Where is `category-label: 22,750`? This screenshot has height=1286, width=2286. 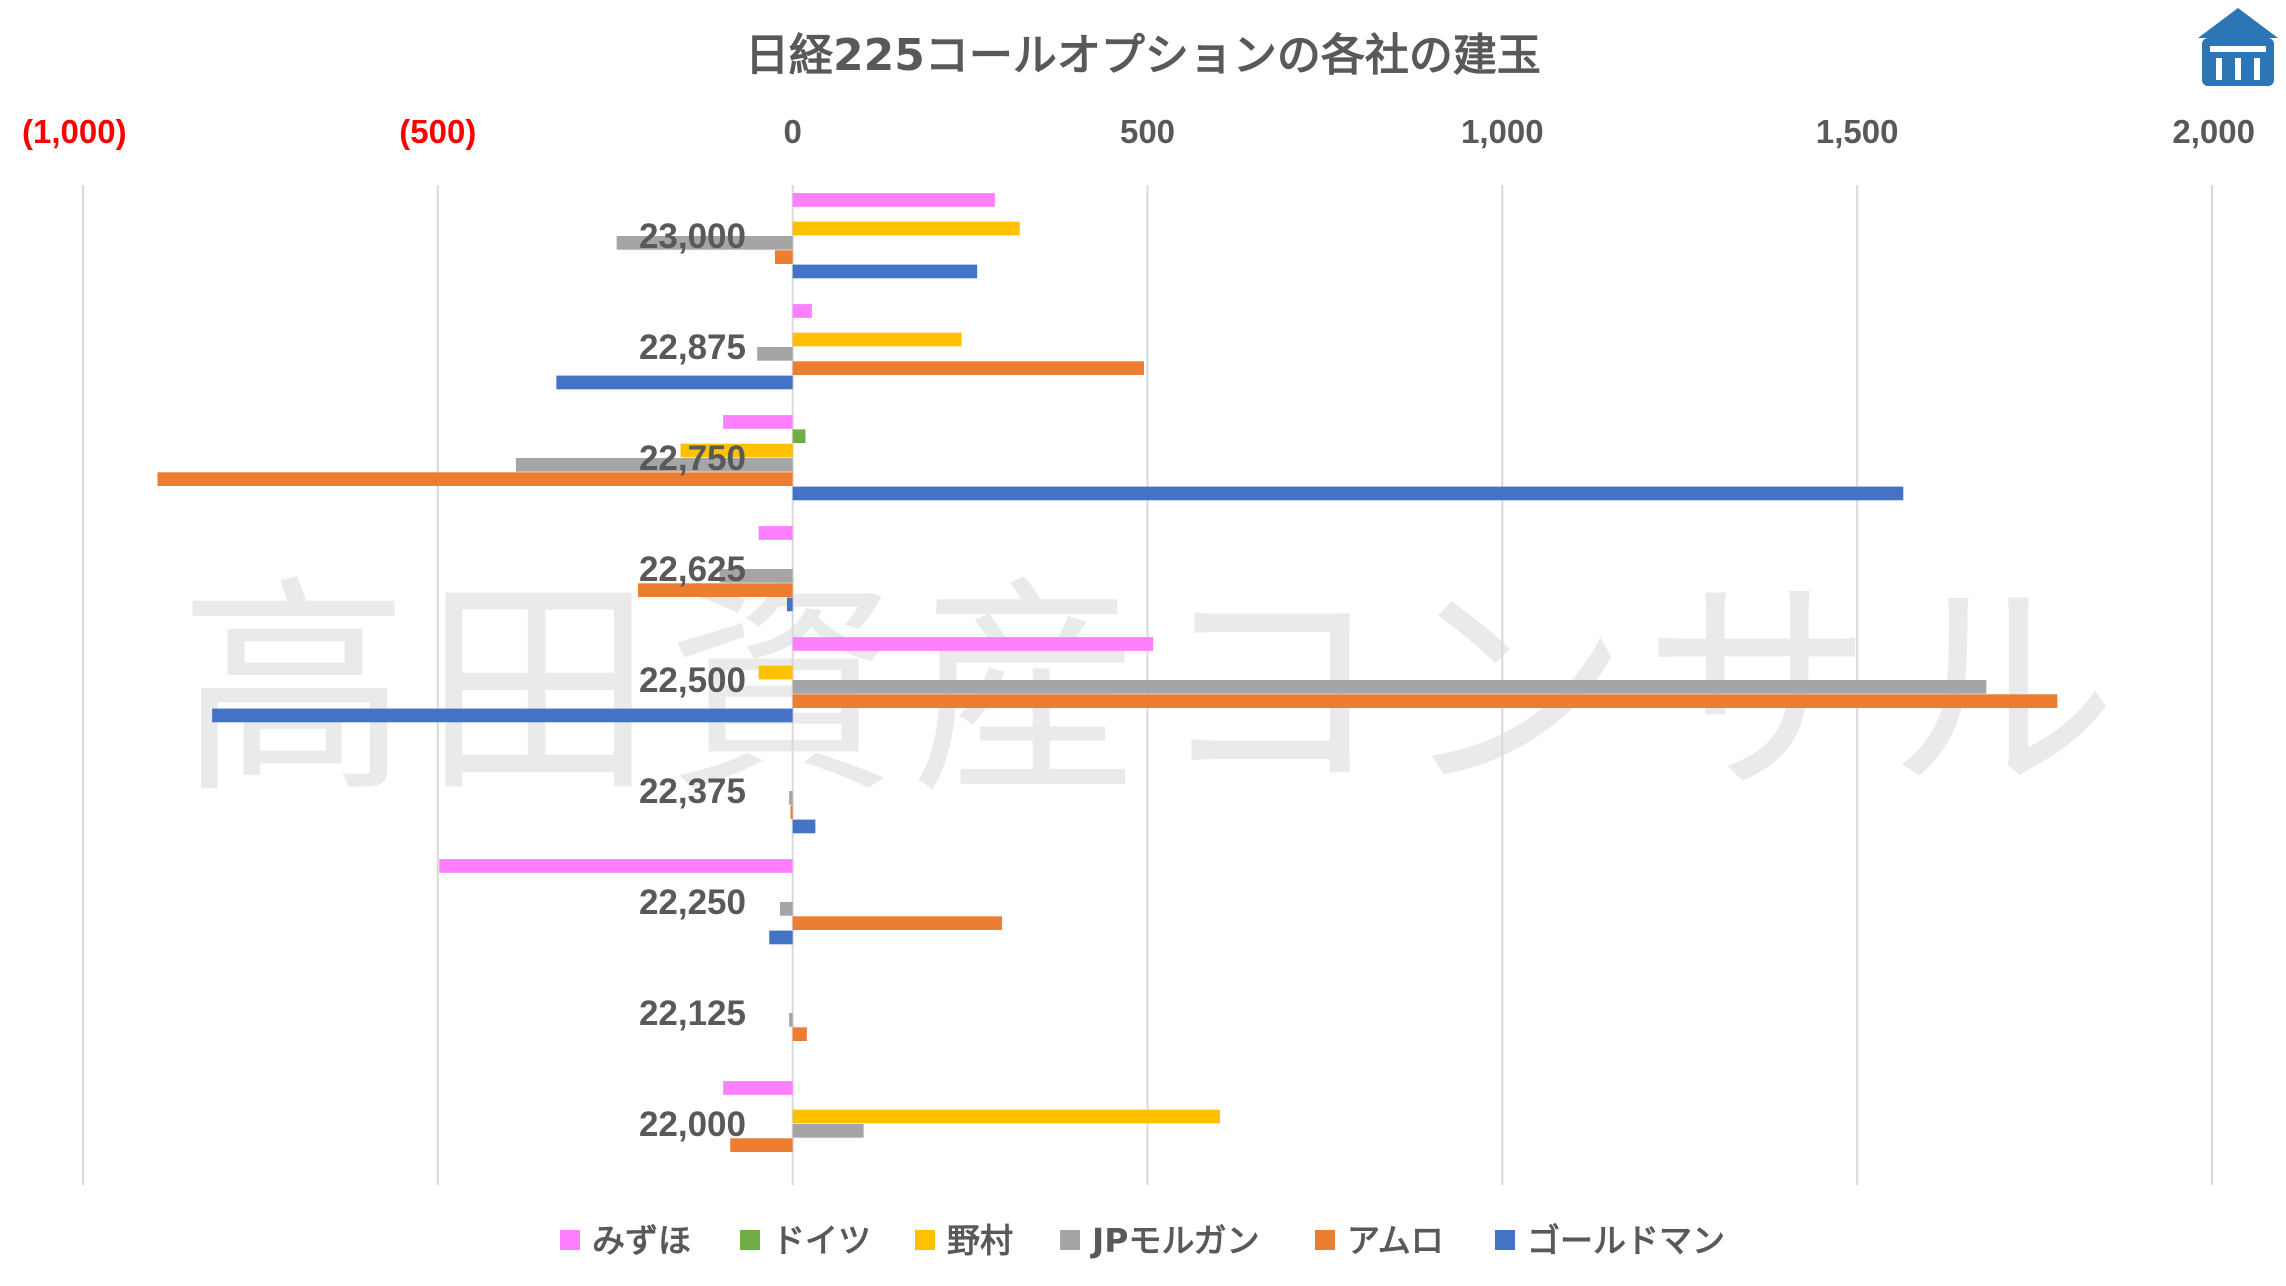
category-label: 22,750 is located at coordinates (692, 458).